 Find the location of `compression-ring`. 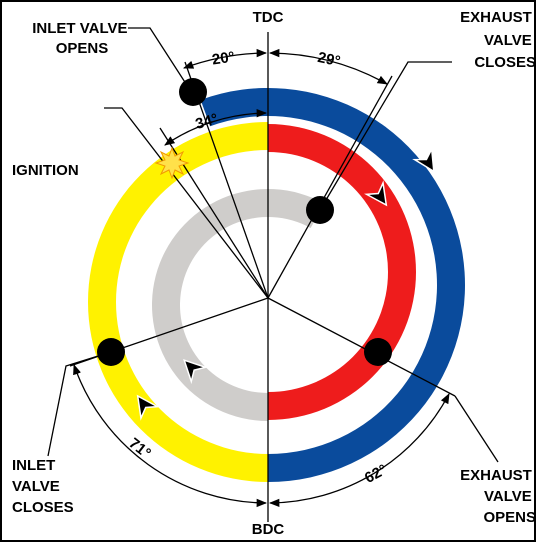

compression-ring is located at coordinates (238, 305).